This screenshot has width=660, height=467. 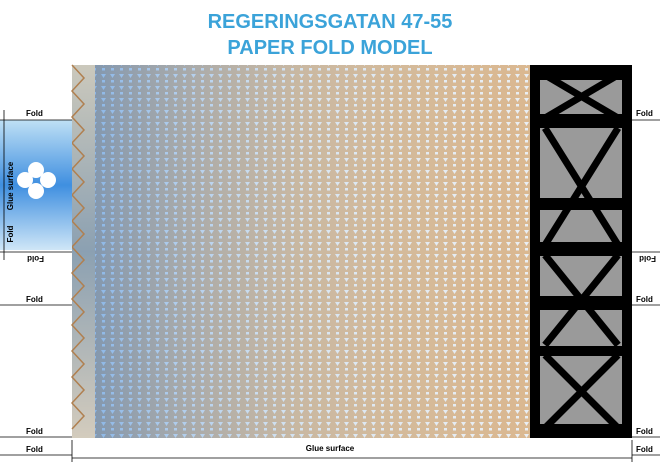 What do you see at coordinates (581, 251) in the screenshot?
I see `right-braces` at bounding box center [581, 251].